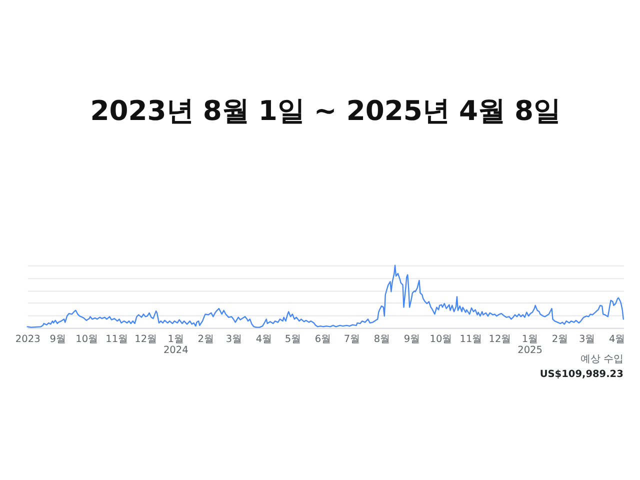 The width and height of the screenshot is (640, 480). What do you see at coordinates (293, 340) in the screenshot?
I see `x-tick-label: 5월` at bounding box center [293, 340].